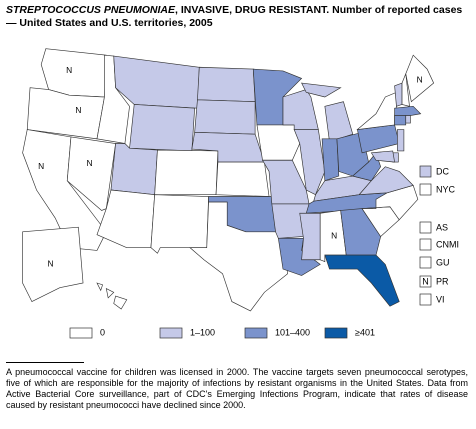 The width and height of the screenshot is (476, 429). Describe the element at coordinates (102, 332) in the screenshot. I see `legend-label: 0` at that location.